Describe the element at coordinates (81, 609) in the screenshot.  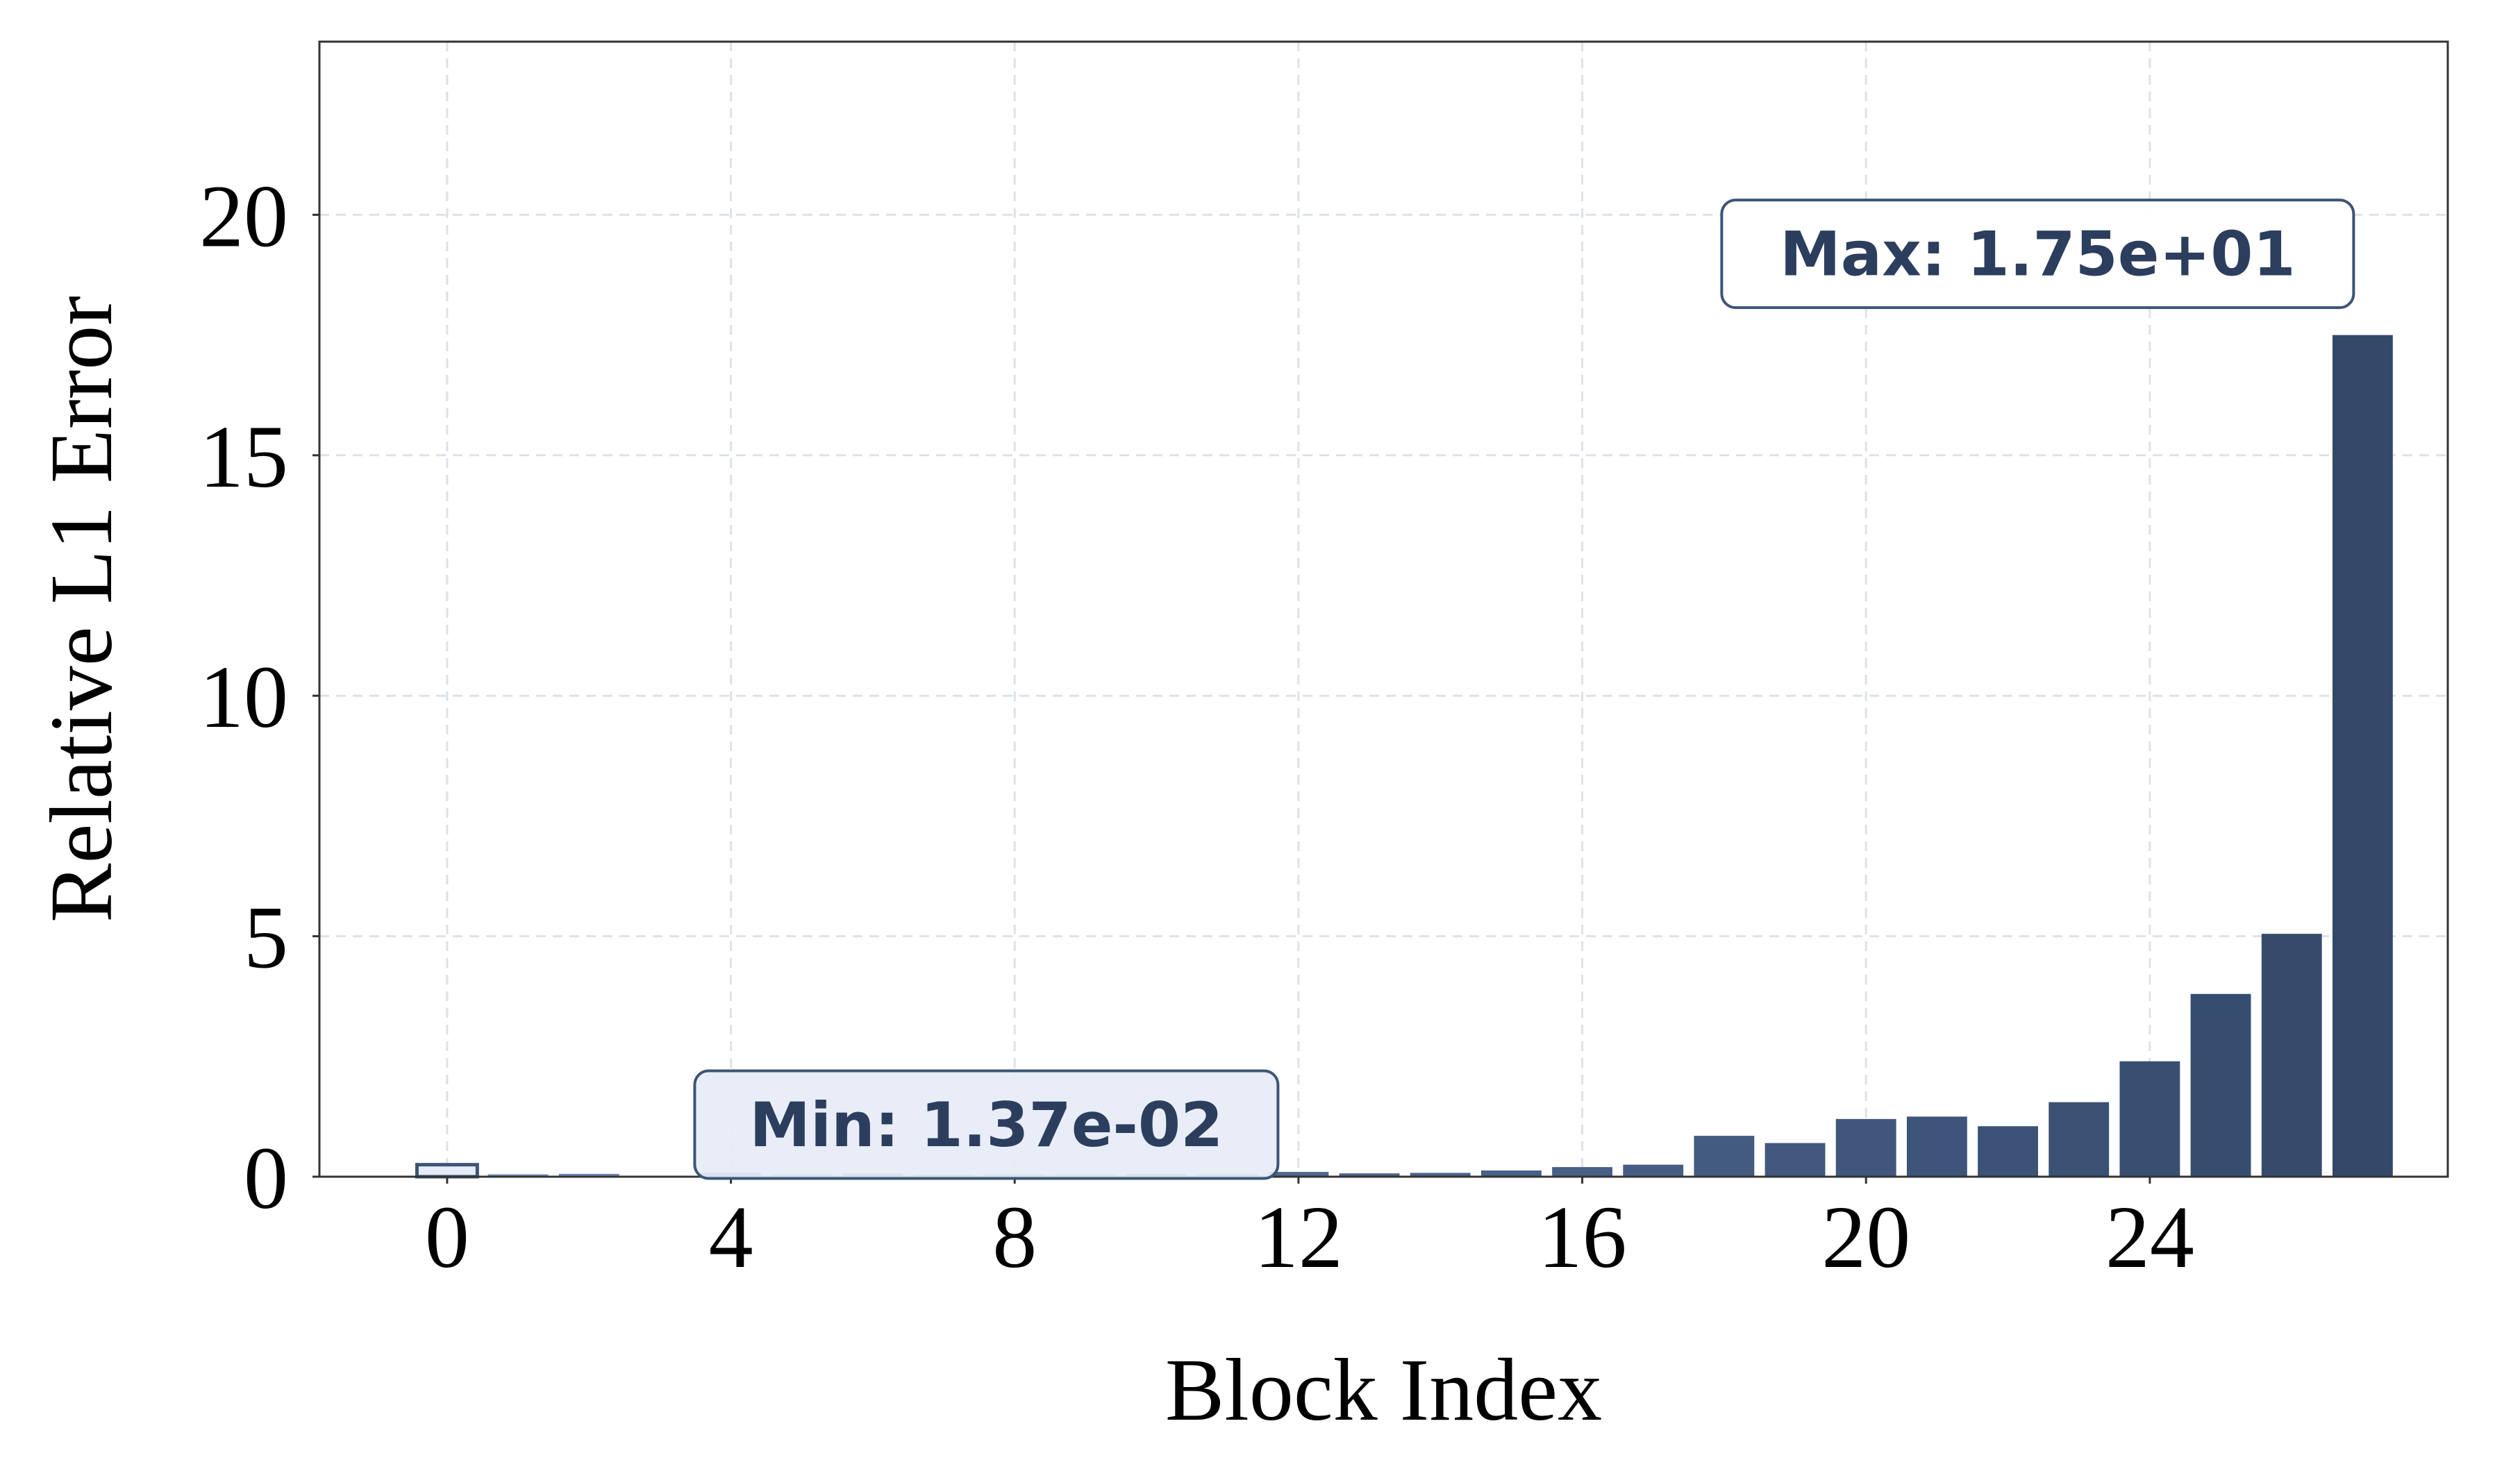
I see `y-axis-label: Relative L1 Error` at that location.